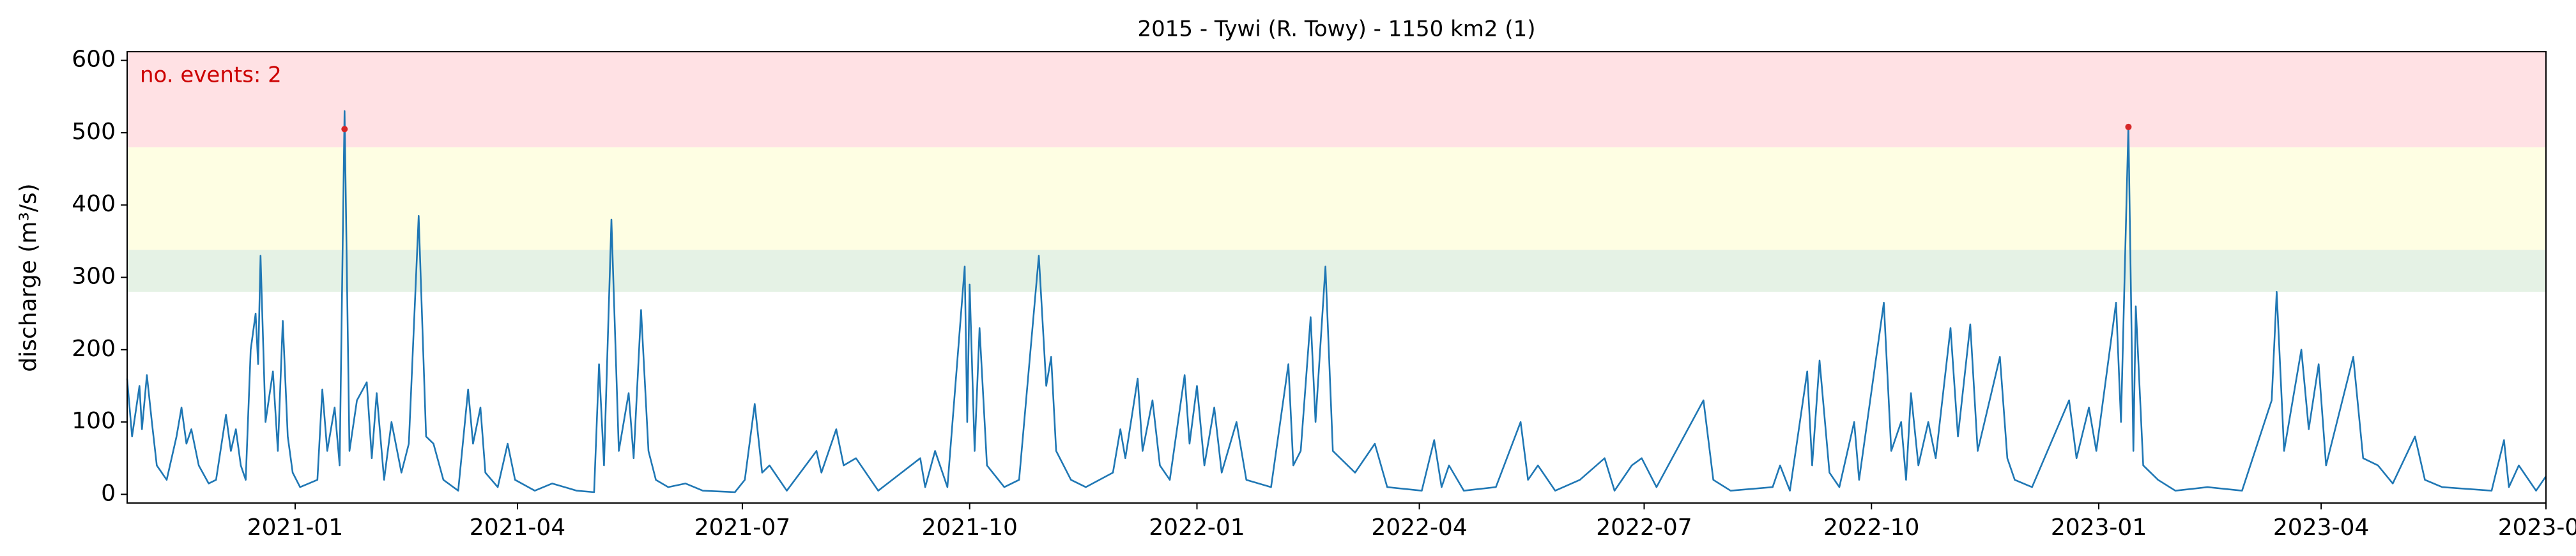 Image resolution: width=2576 pixels, height=556 pixels. I want to click on x-tick-label: 2022-07, so click(1644, 528).